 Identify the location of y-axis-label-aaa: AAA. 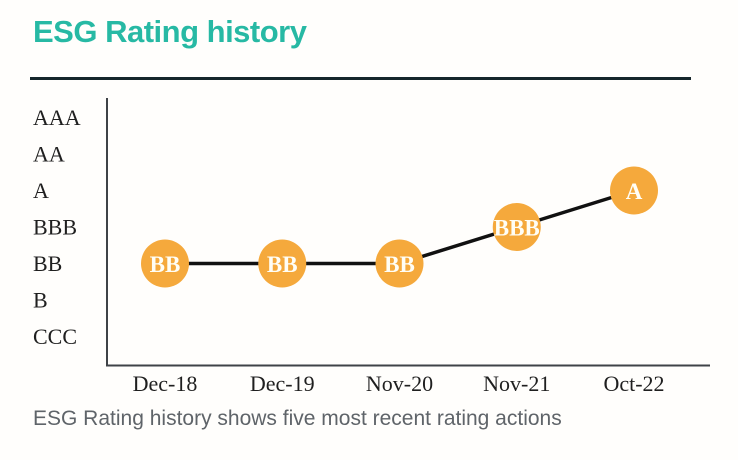
(57, 117).